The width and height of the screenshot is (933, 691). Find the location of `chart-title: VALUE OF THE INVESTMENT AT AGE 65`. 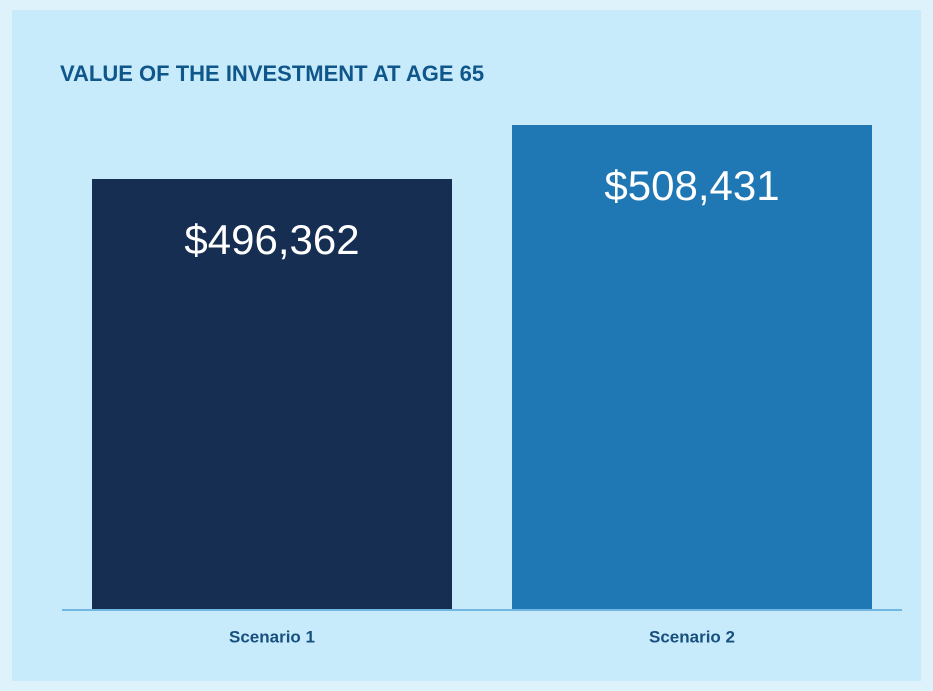

chart-title: VALUE OF THE INVESTMENT AT AGE 65 is located at coordinates (272, 73).